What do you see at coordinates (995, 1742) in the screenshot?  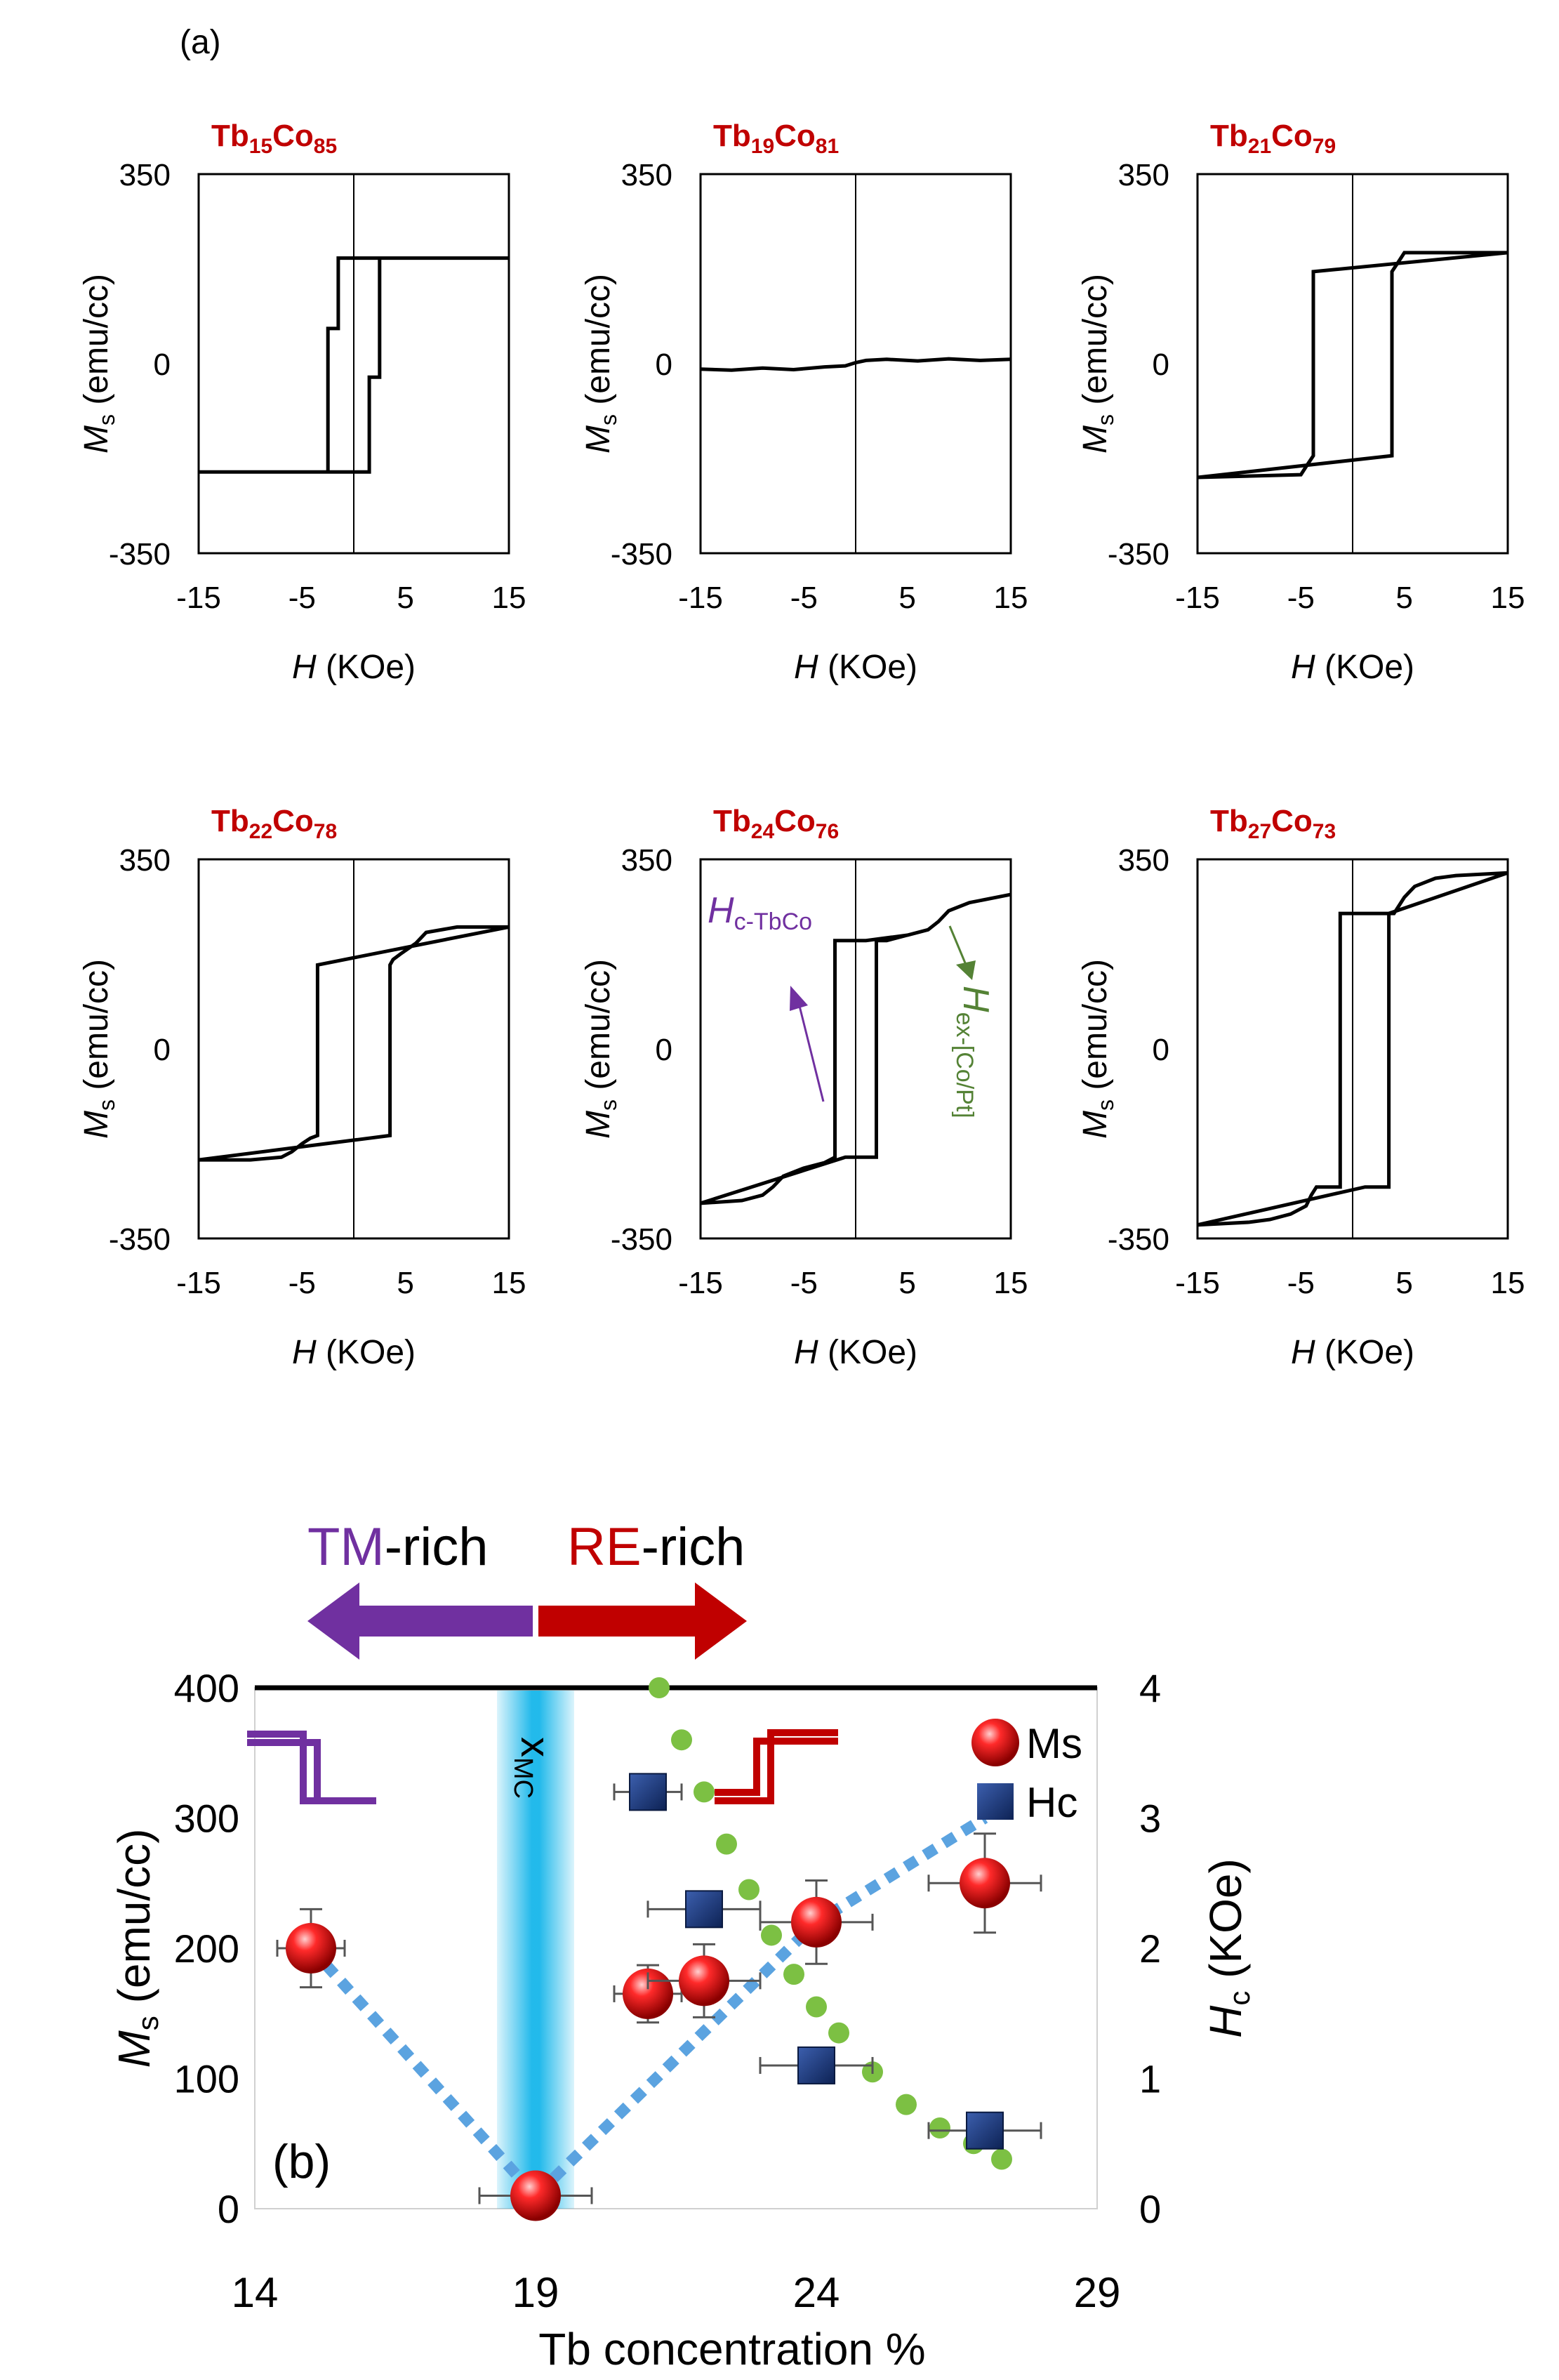 I see `legend-ms-marker` at bounding box center [995, 1742].